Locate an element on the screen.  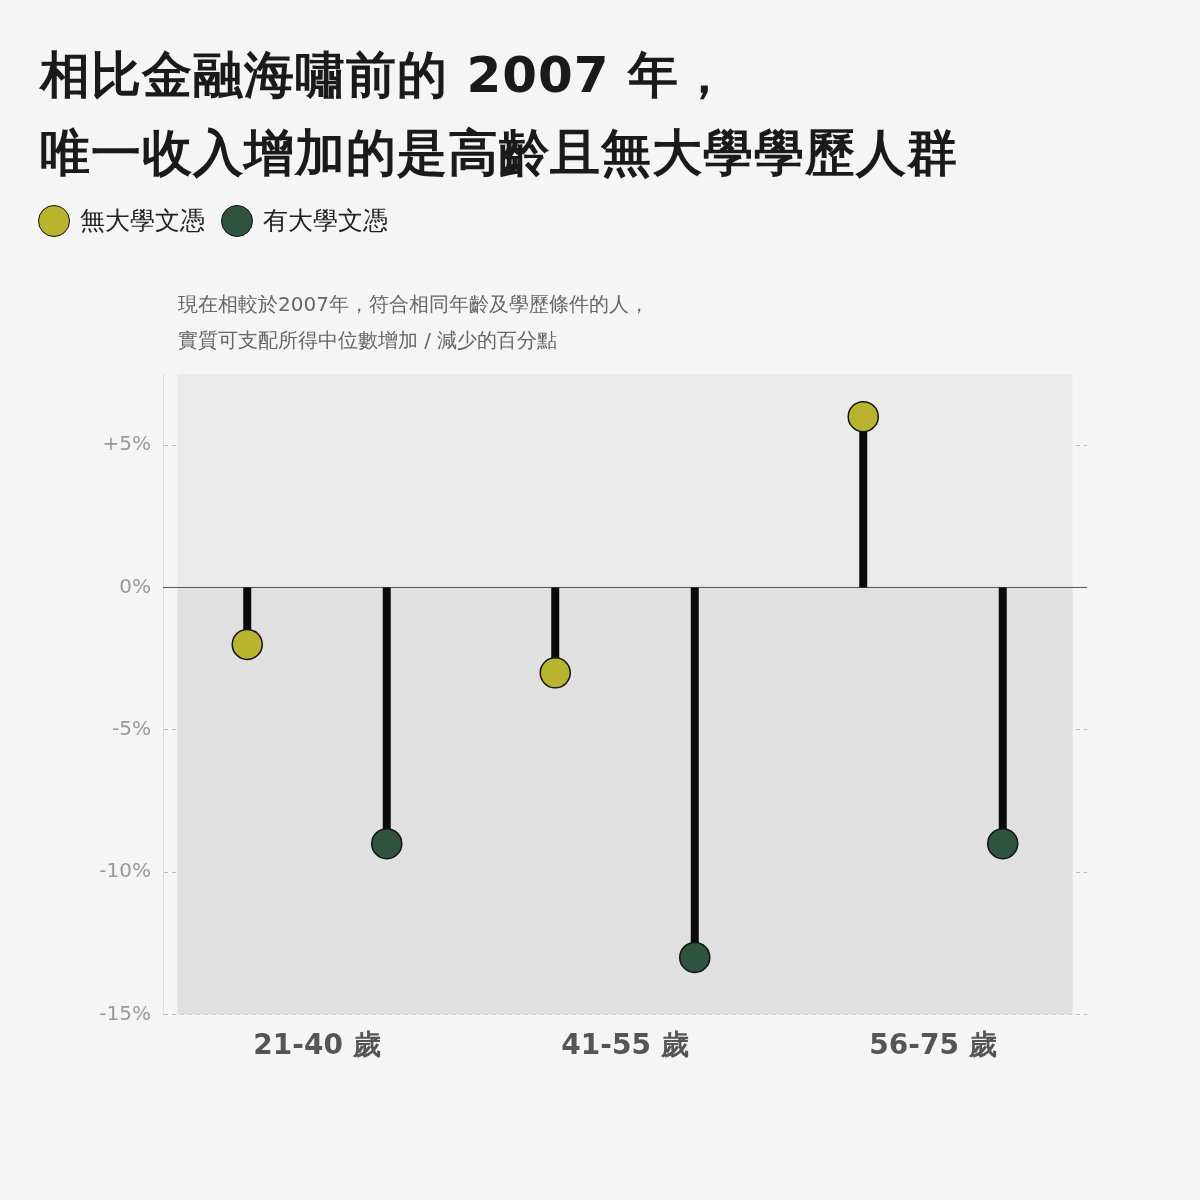
y-tick-label: -10% is located at coordinates (125, 870).